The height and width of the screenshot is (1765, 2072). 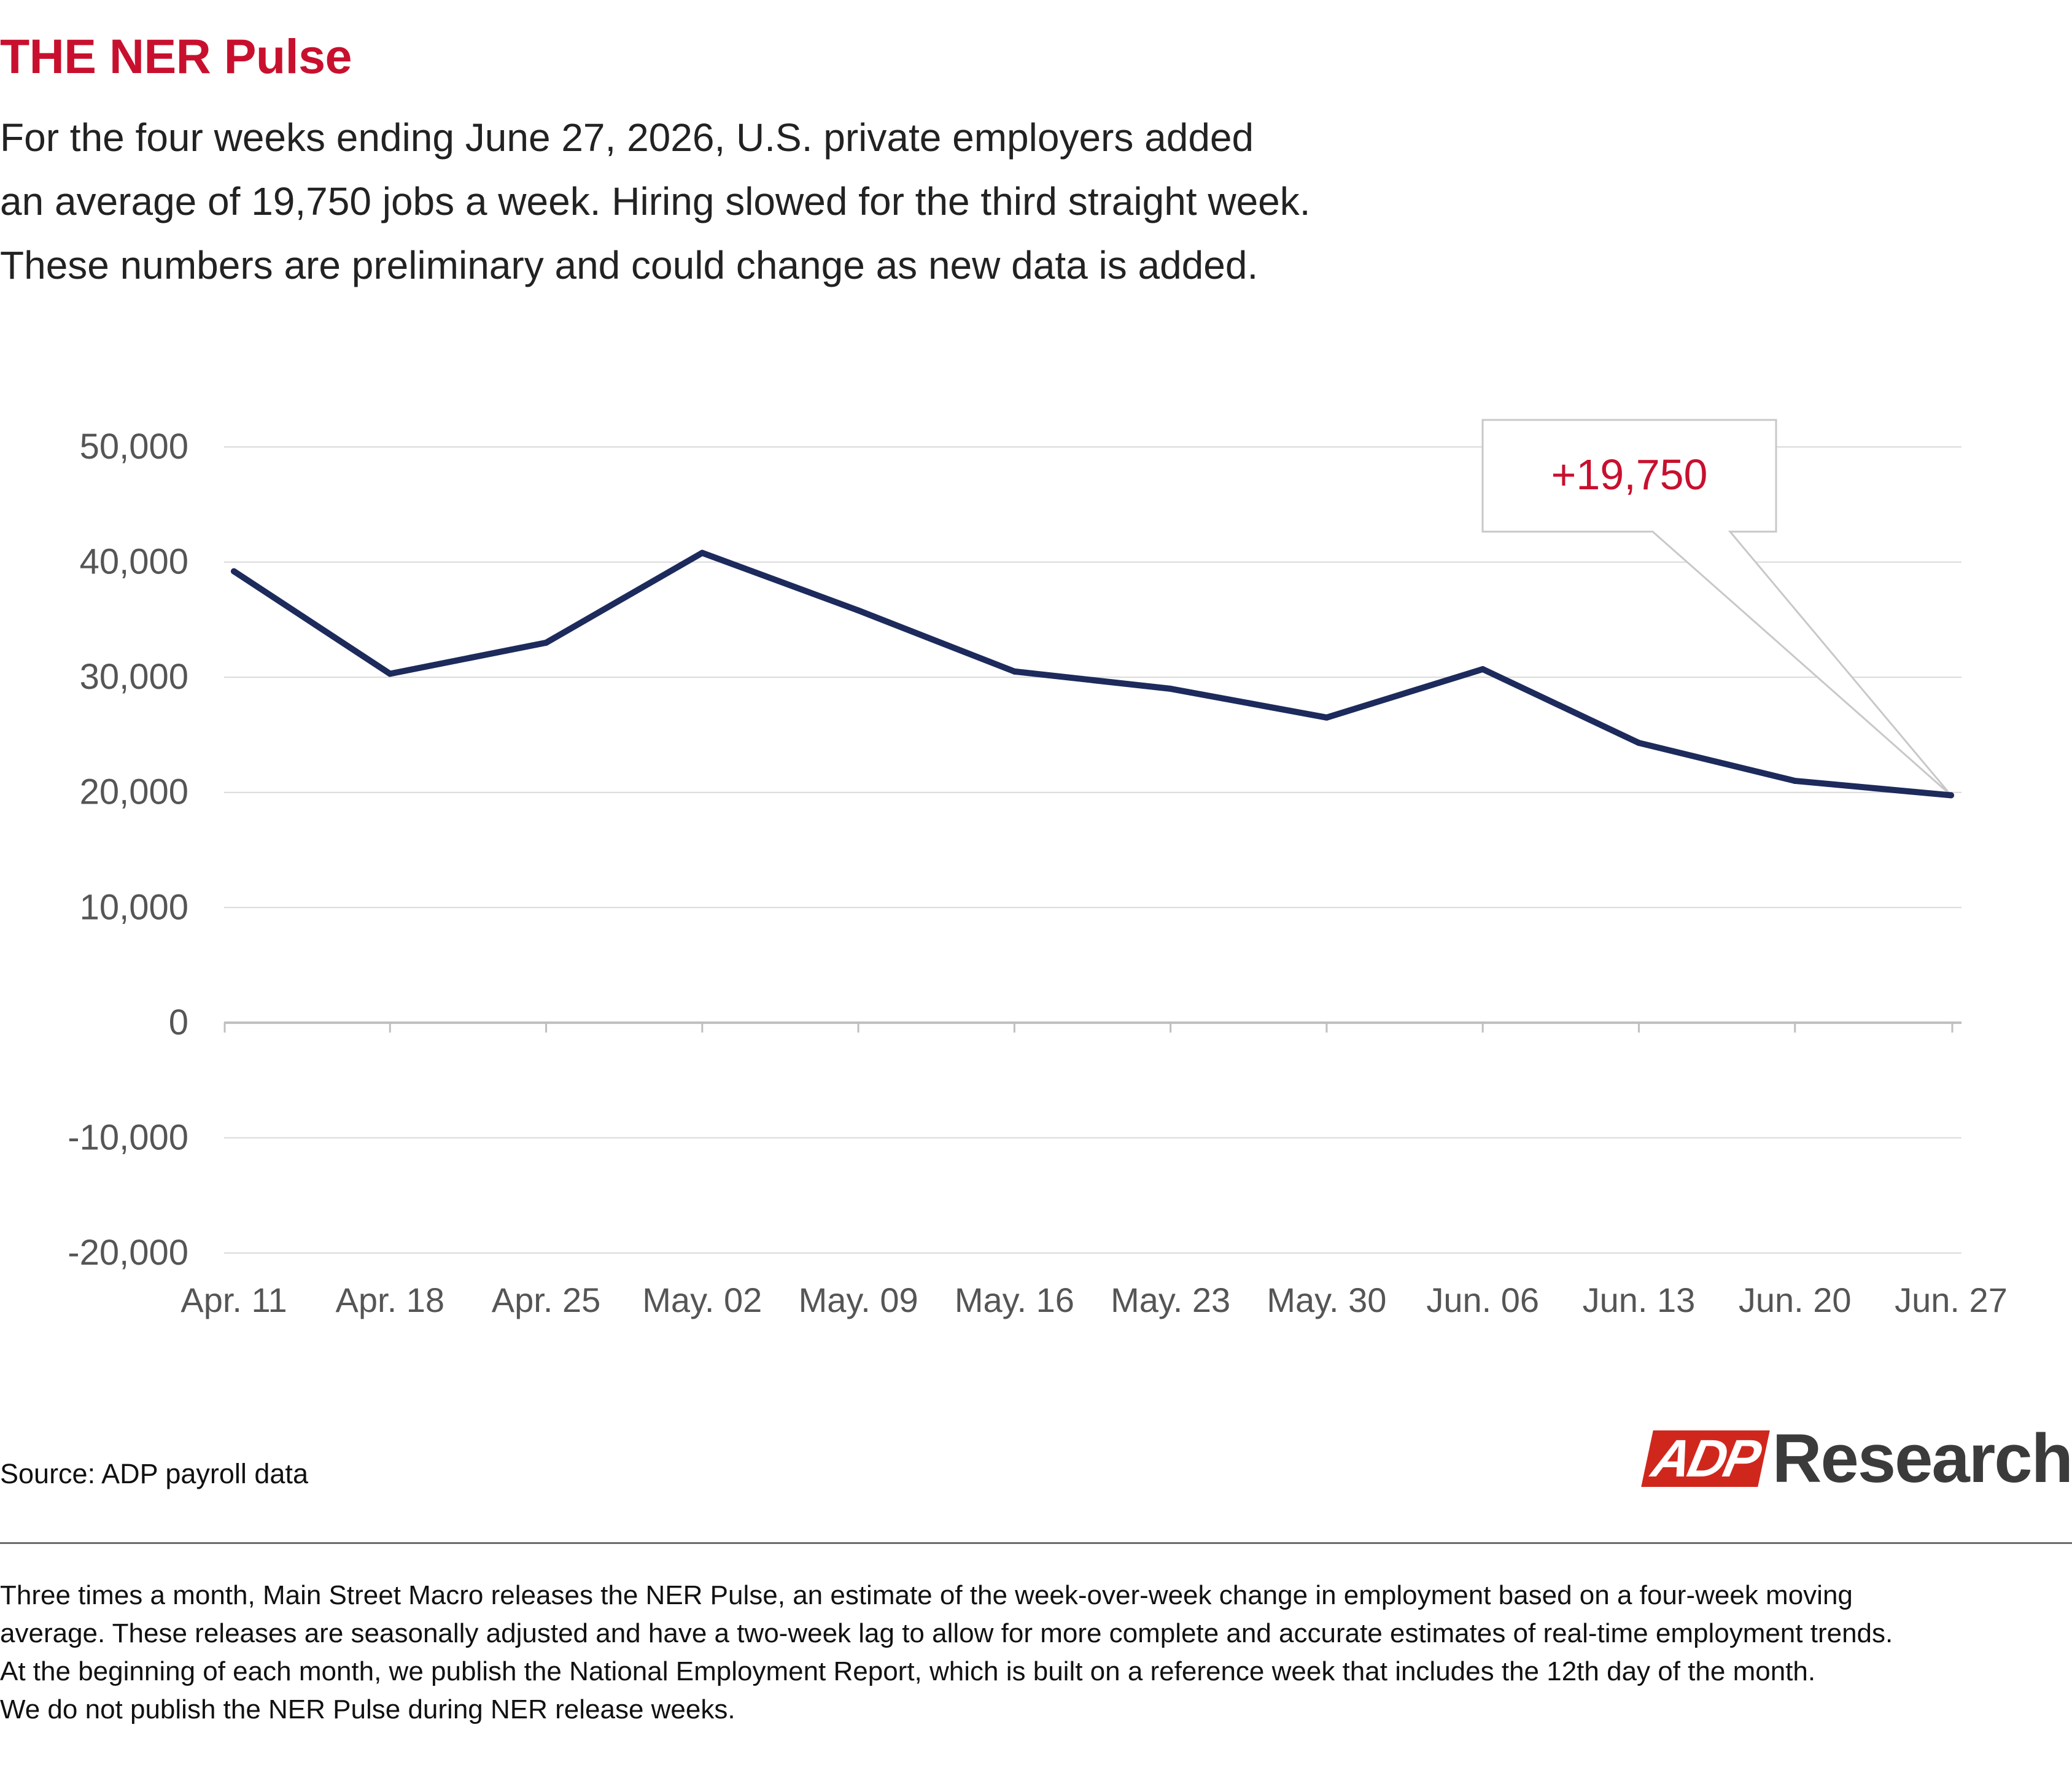 What do you see at coordinates (134, 677) in the screenshot?
I see `y-tick-label: 30,000` at bounding box center [134, 677].